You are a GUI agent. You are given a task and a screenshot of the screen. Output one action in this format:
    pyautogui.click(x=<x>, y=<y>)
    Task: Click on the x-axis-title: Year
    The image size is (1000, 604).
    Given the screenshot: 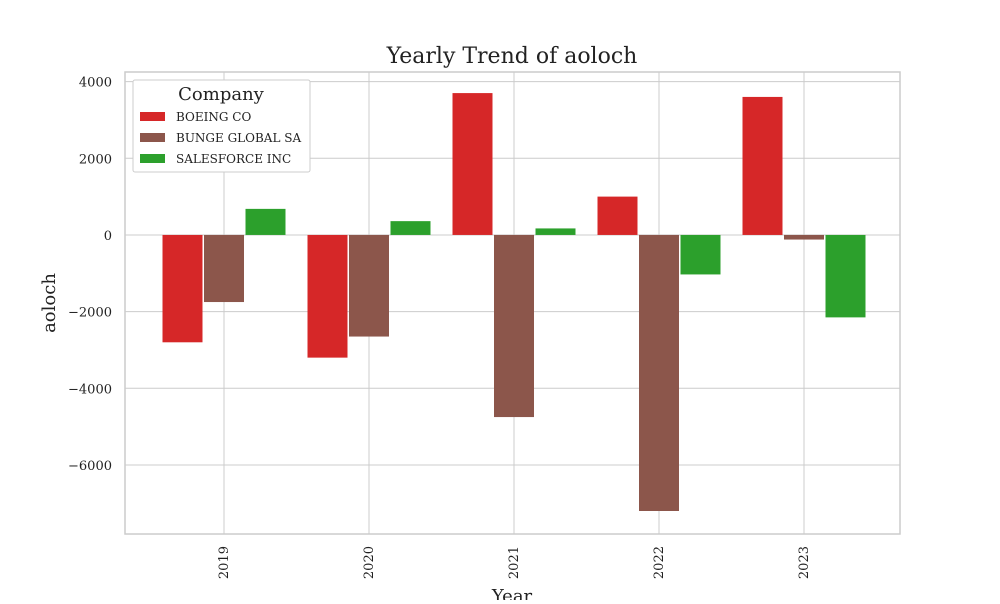 What is the action you would take?
    pyautogui.click(x=512, y=593)
    